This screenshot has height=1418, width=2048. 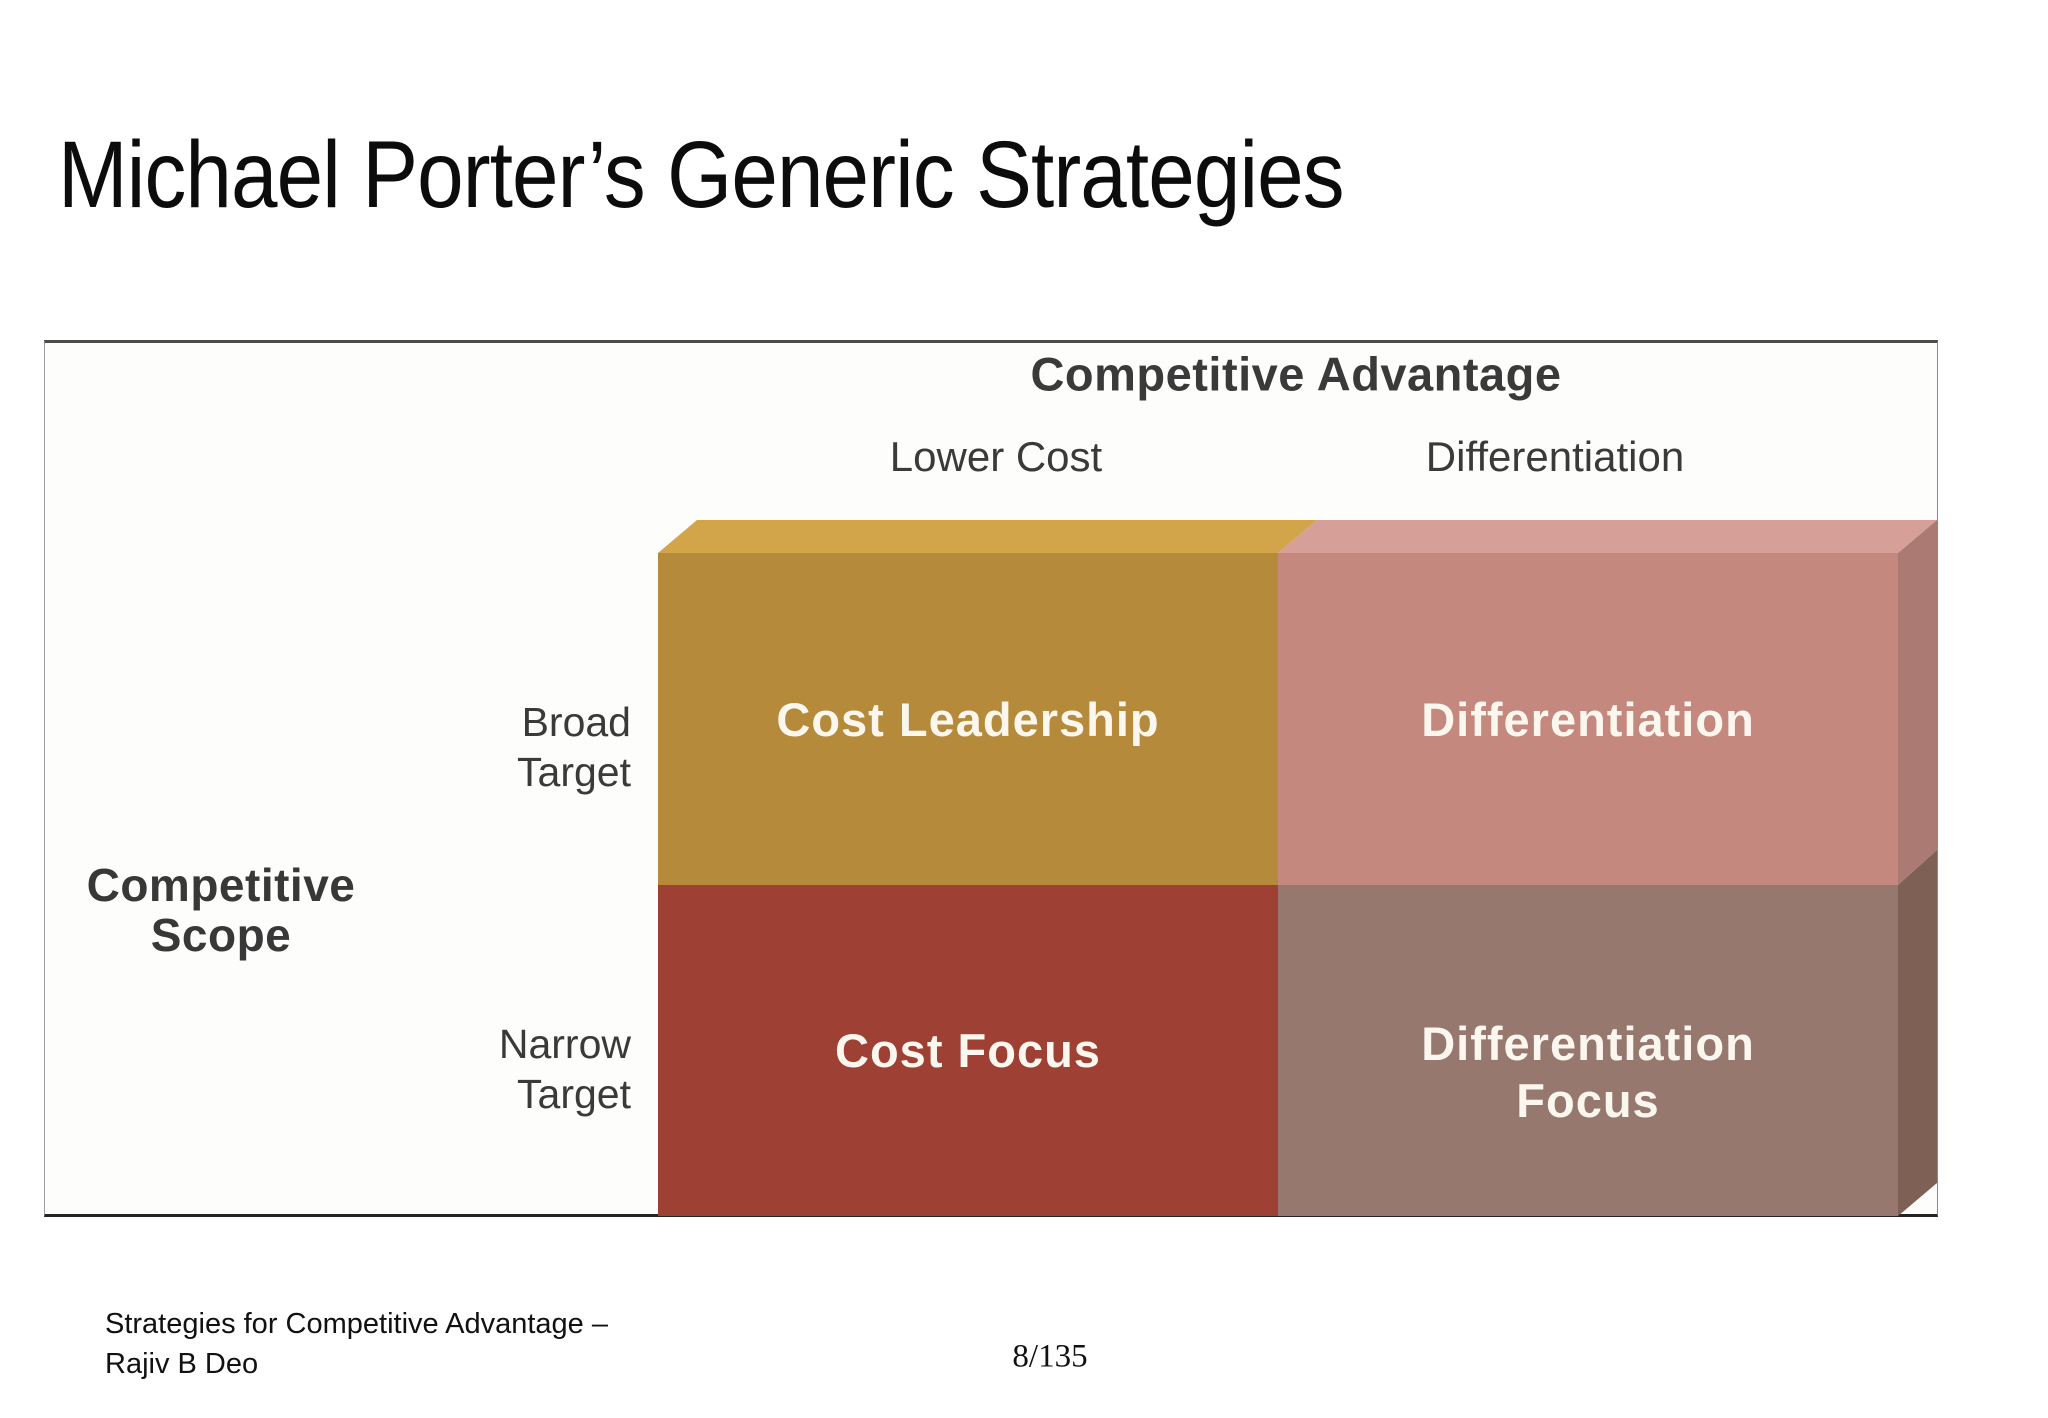 I want to click on broad-target-line1: Broad, so click(x=576, y=722).